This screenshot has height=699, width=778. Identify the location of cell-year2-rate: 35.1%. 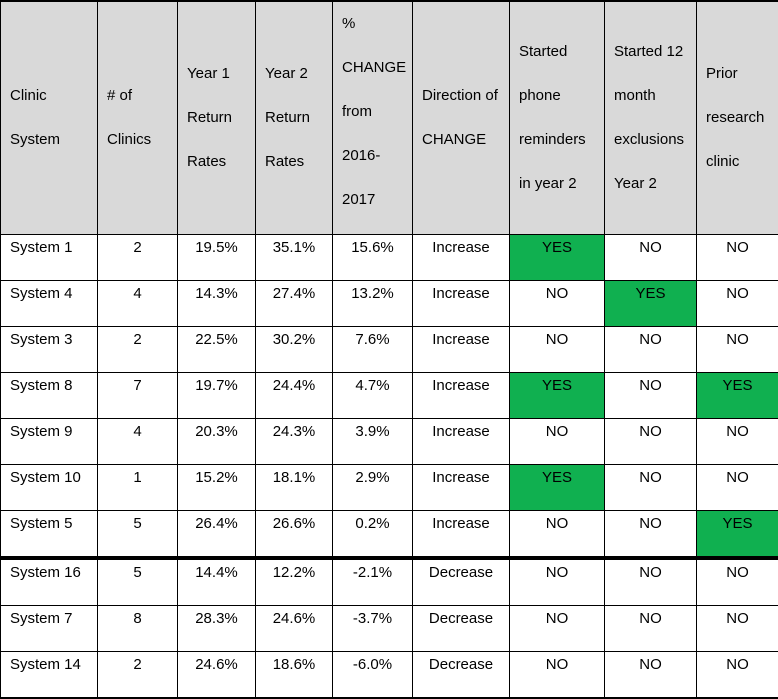
(294, 258).